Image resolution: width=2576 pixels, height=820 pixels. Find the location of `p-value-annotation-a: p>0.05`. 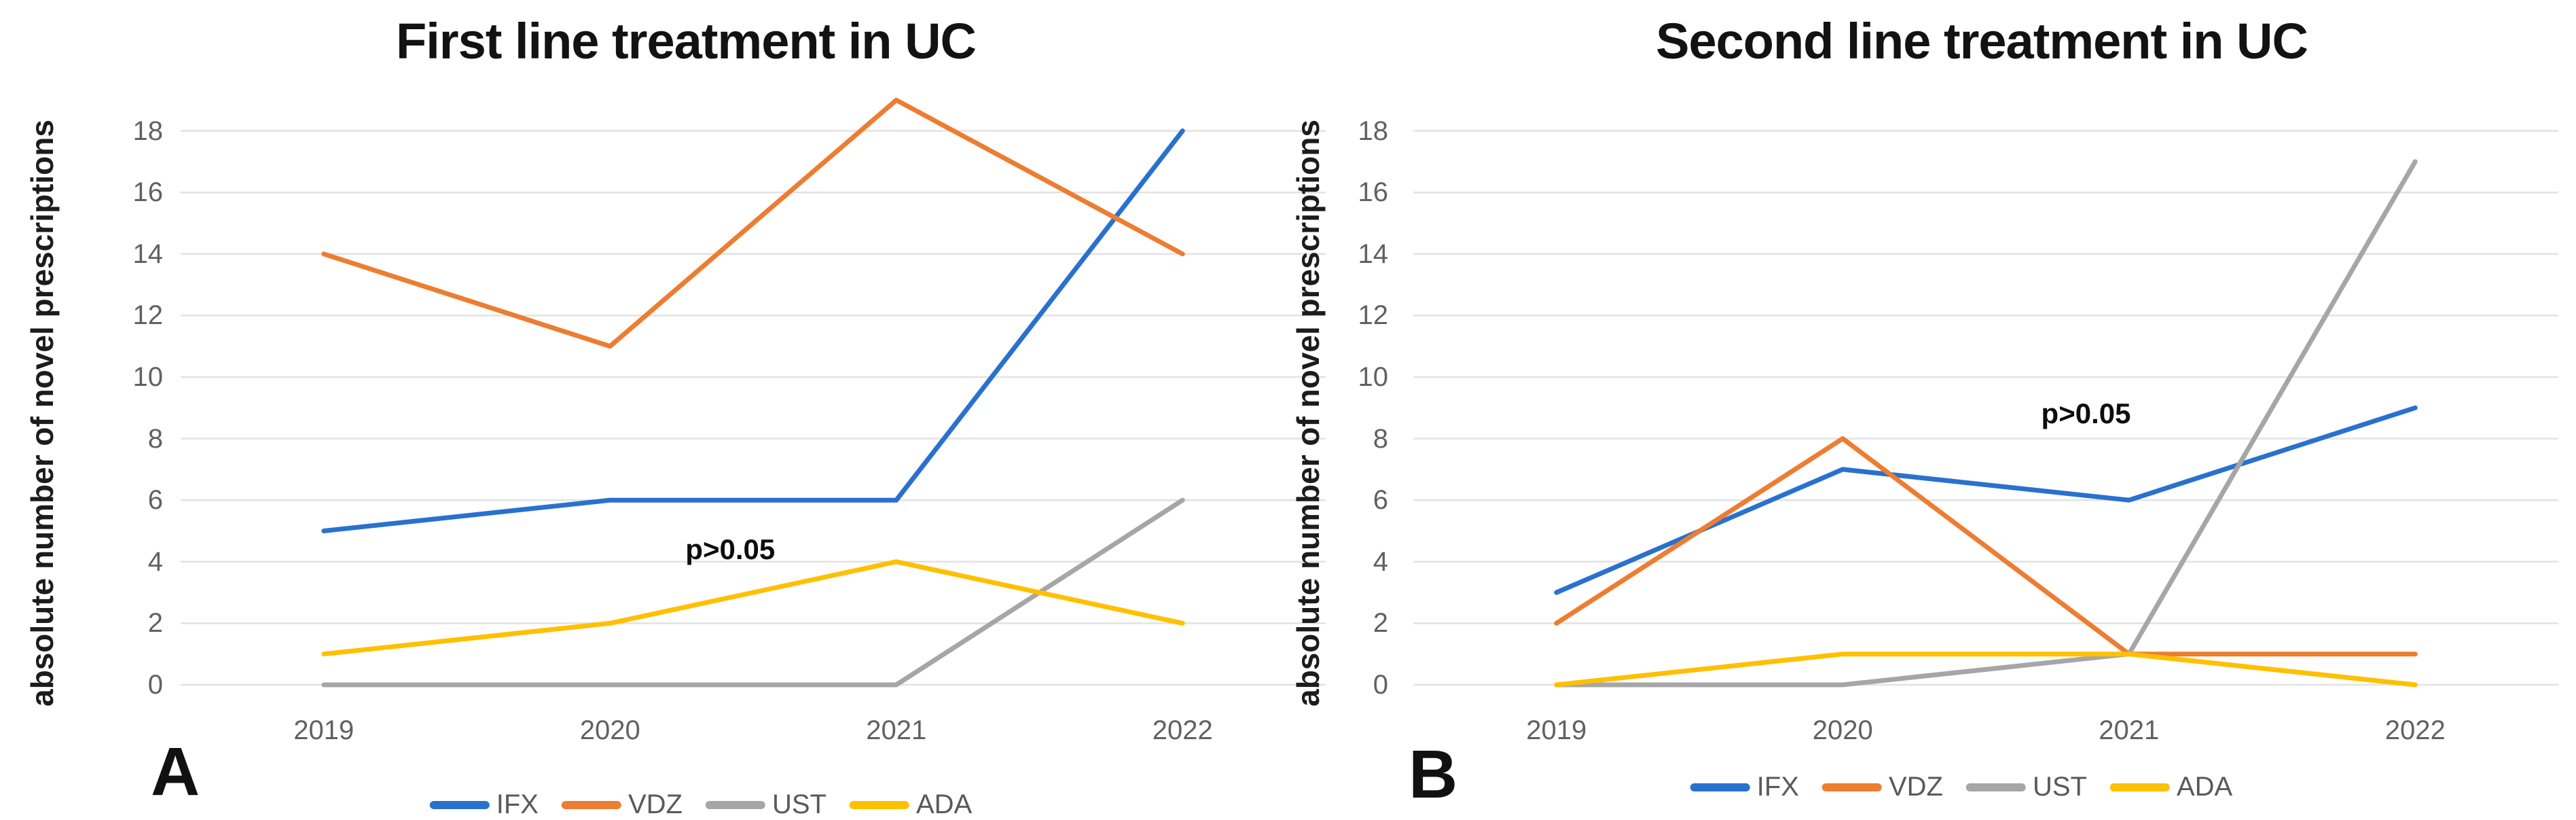

p-value-annotation-a: p>0.05 is located at coordinates (731, 549).